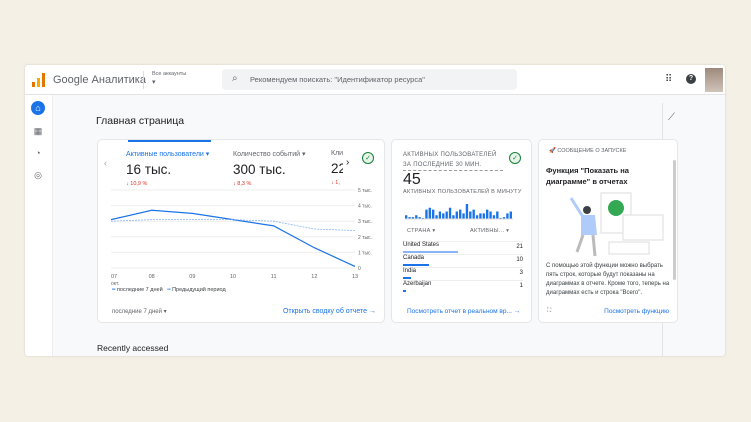  What do you see at coordinates (463, 273) in the screenshot?
I see `country-row: India 3` at bounding box center [463, 273].